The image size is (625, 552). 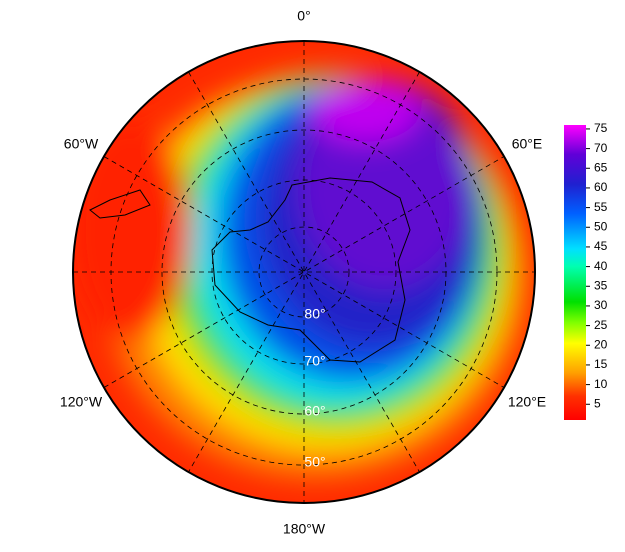 I want to click on colorbar-tick-label: 30, so click(x=601, y=305).